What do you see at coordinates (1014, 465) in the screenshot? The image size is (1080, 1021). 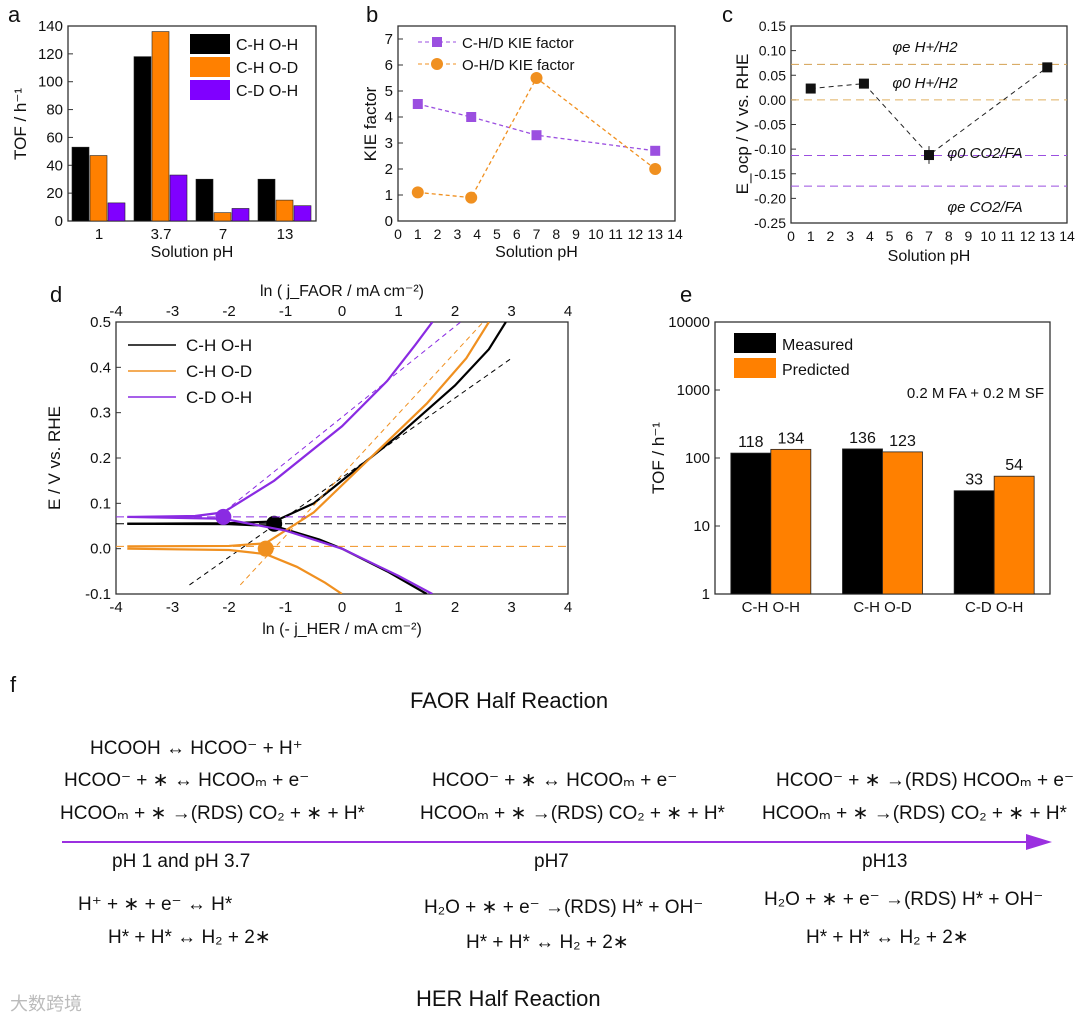 I see `data-label: 54` at bounding box center [1014, 465].